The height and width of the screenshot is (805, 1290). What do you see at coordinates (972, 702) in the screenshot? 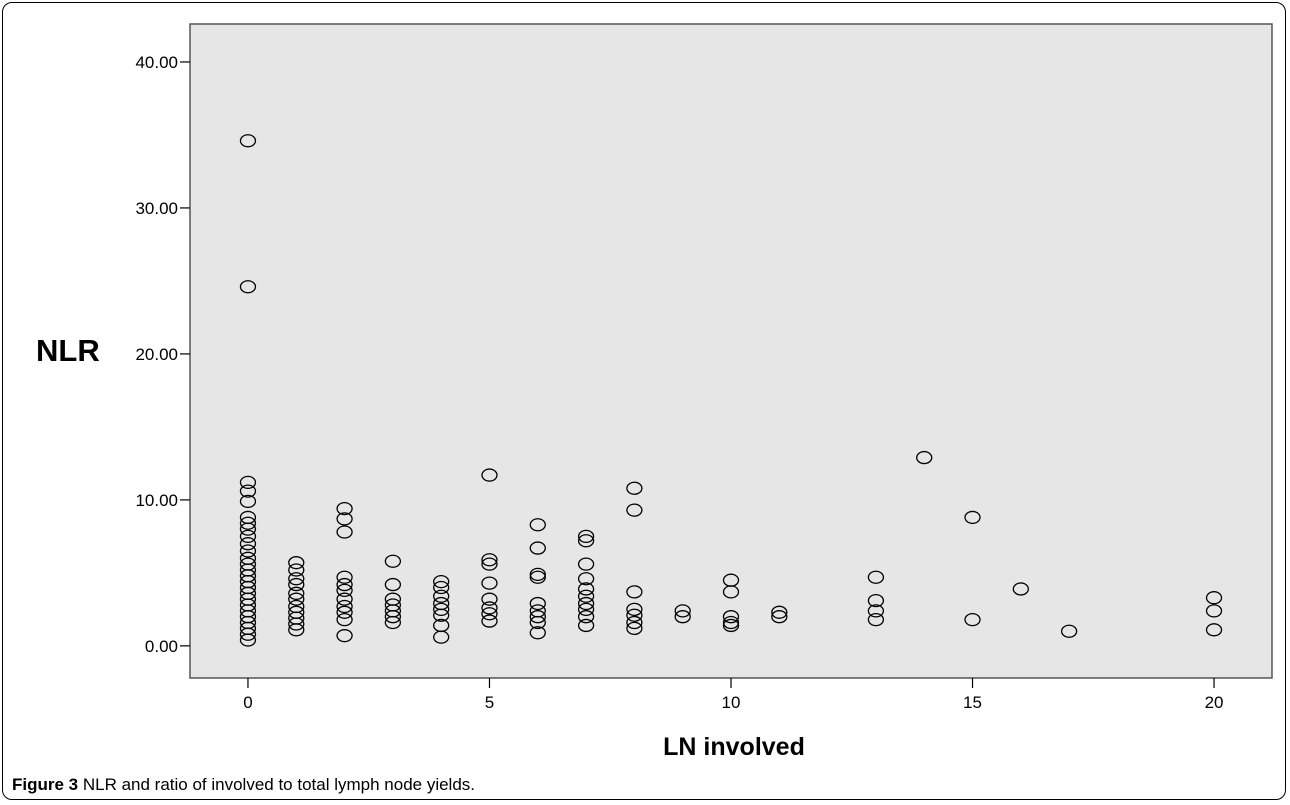
I see `x-tick-label: 15` at bounding box center [972, 702].